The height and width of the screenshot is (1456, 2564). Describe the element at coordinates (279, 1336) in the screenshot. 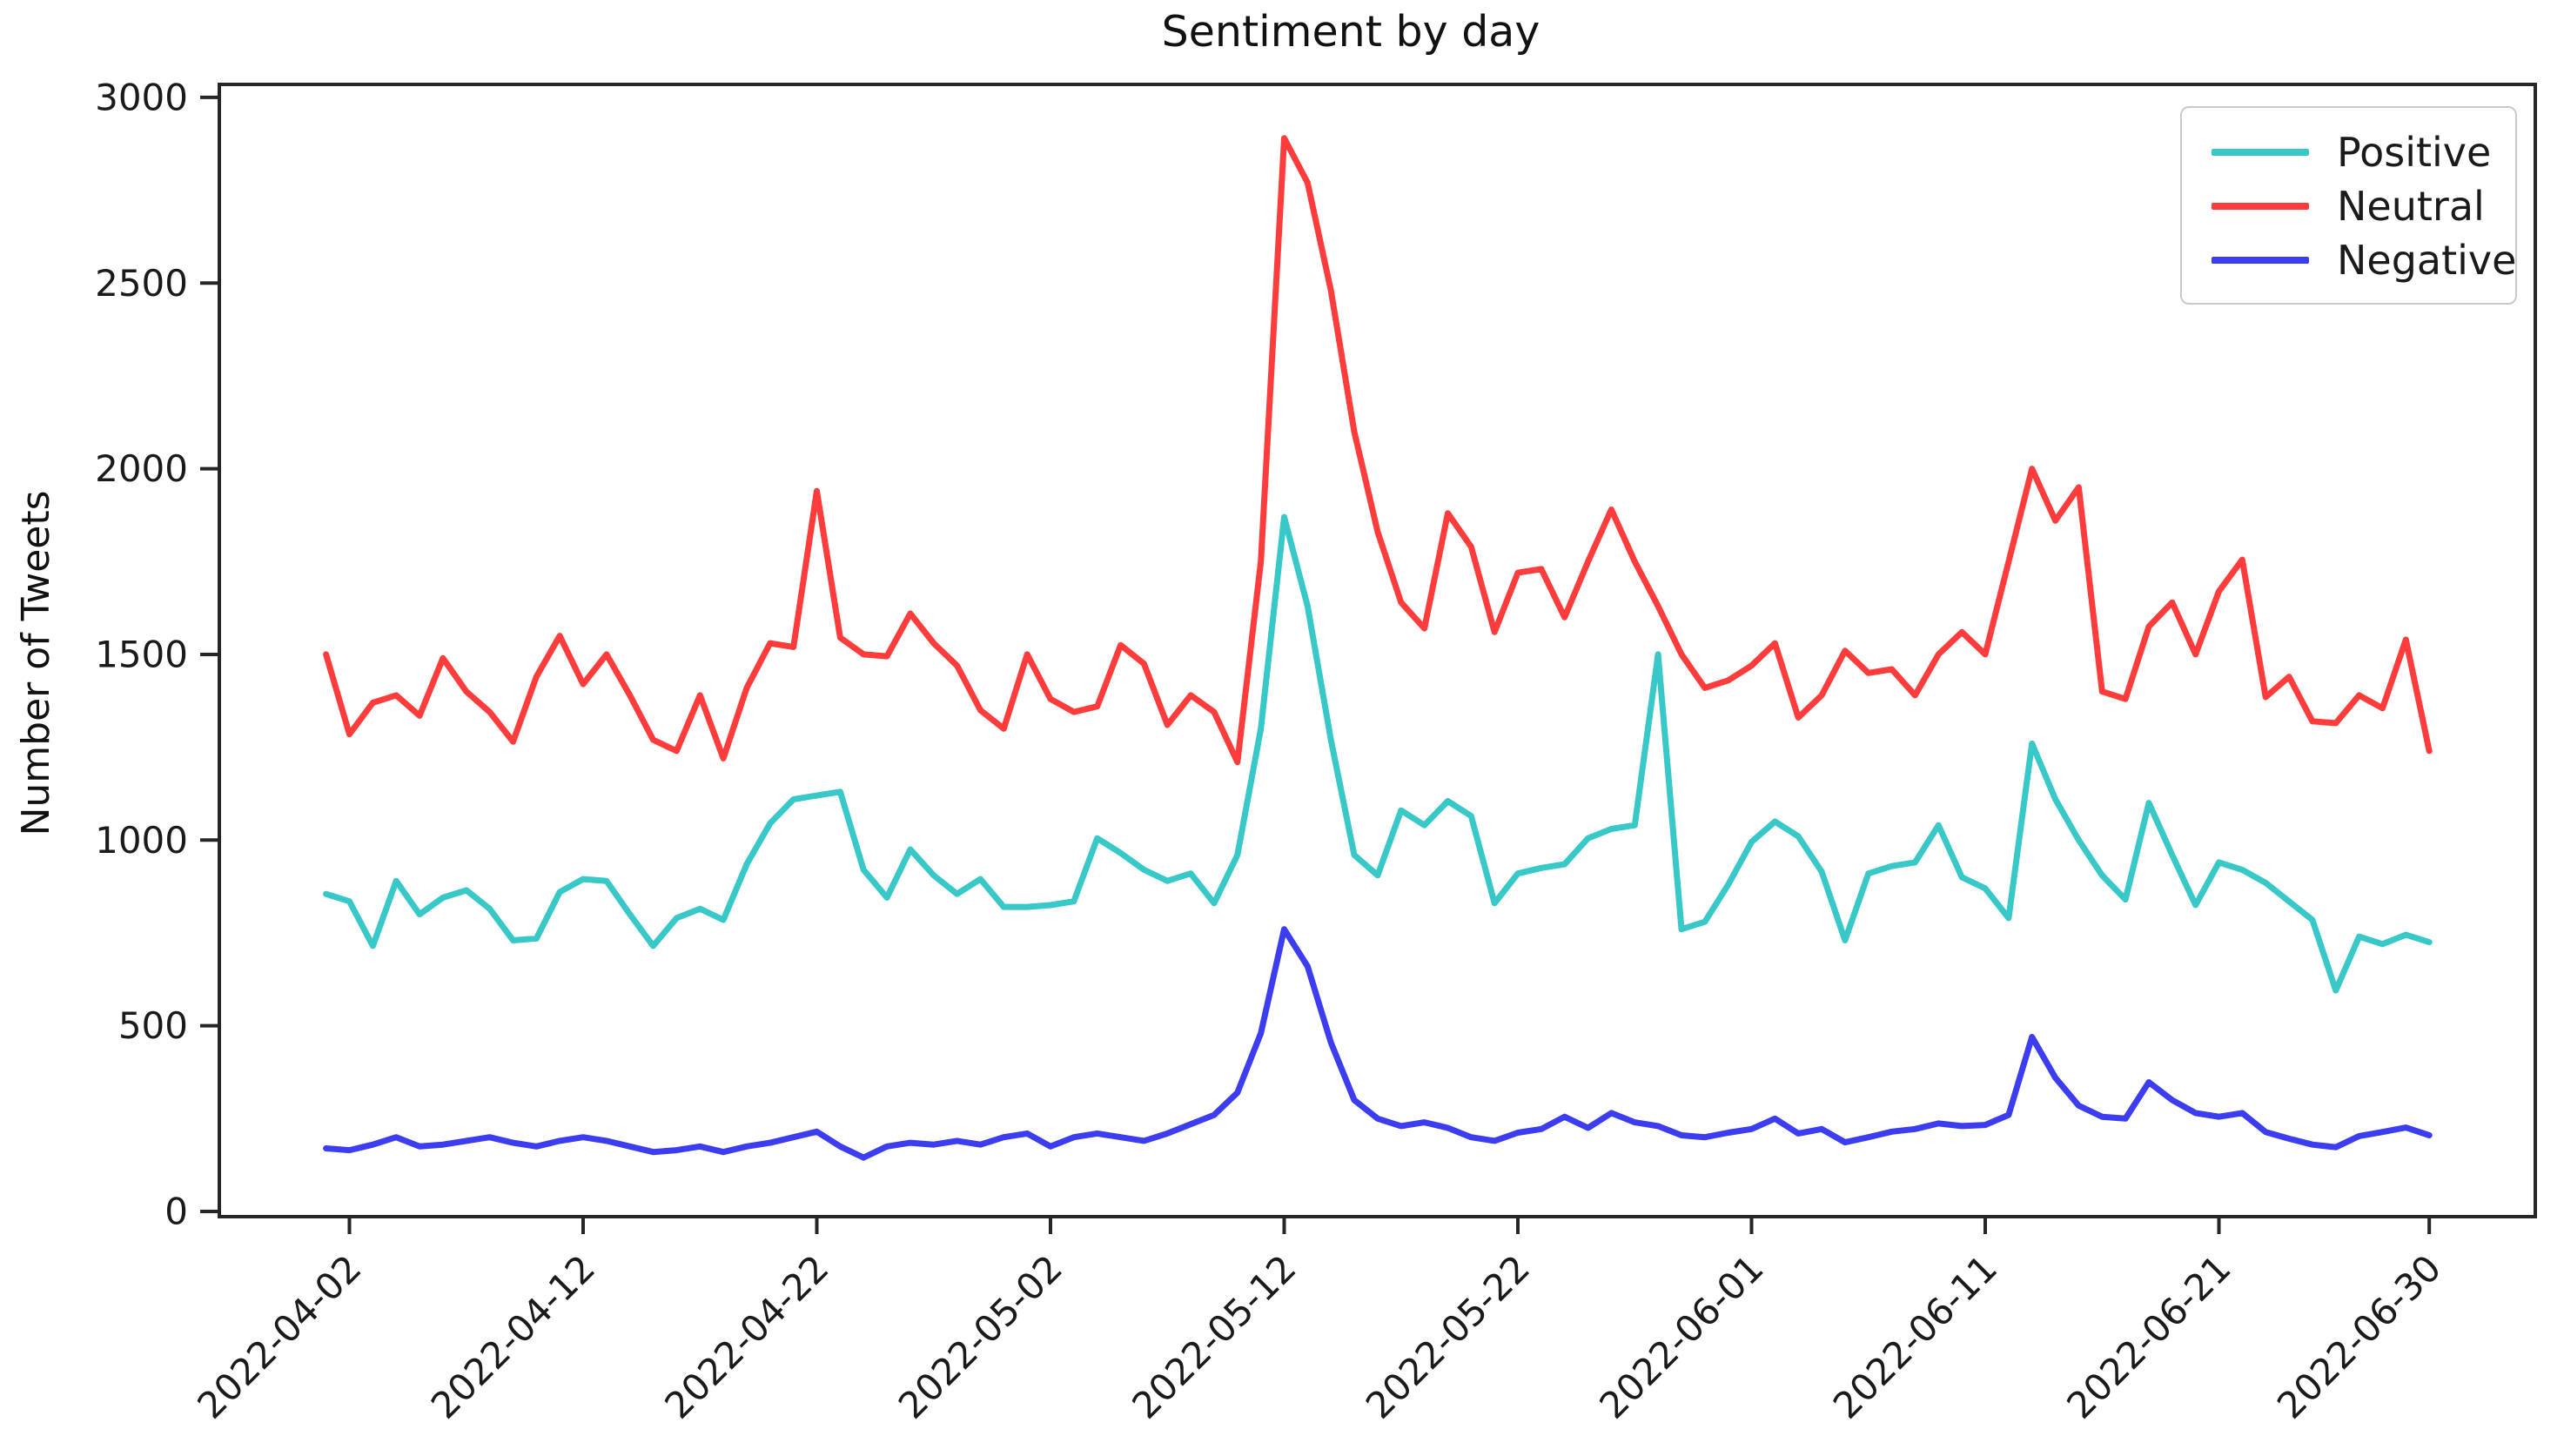

I see `x-tick-label: 2022-04-02` at that location.